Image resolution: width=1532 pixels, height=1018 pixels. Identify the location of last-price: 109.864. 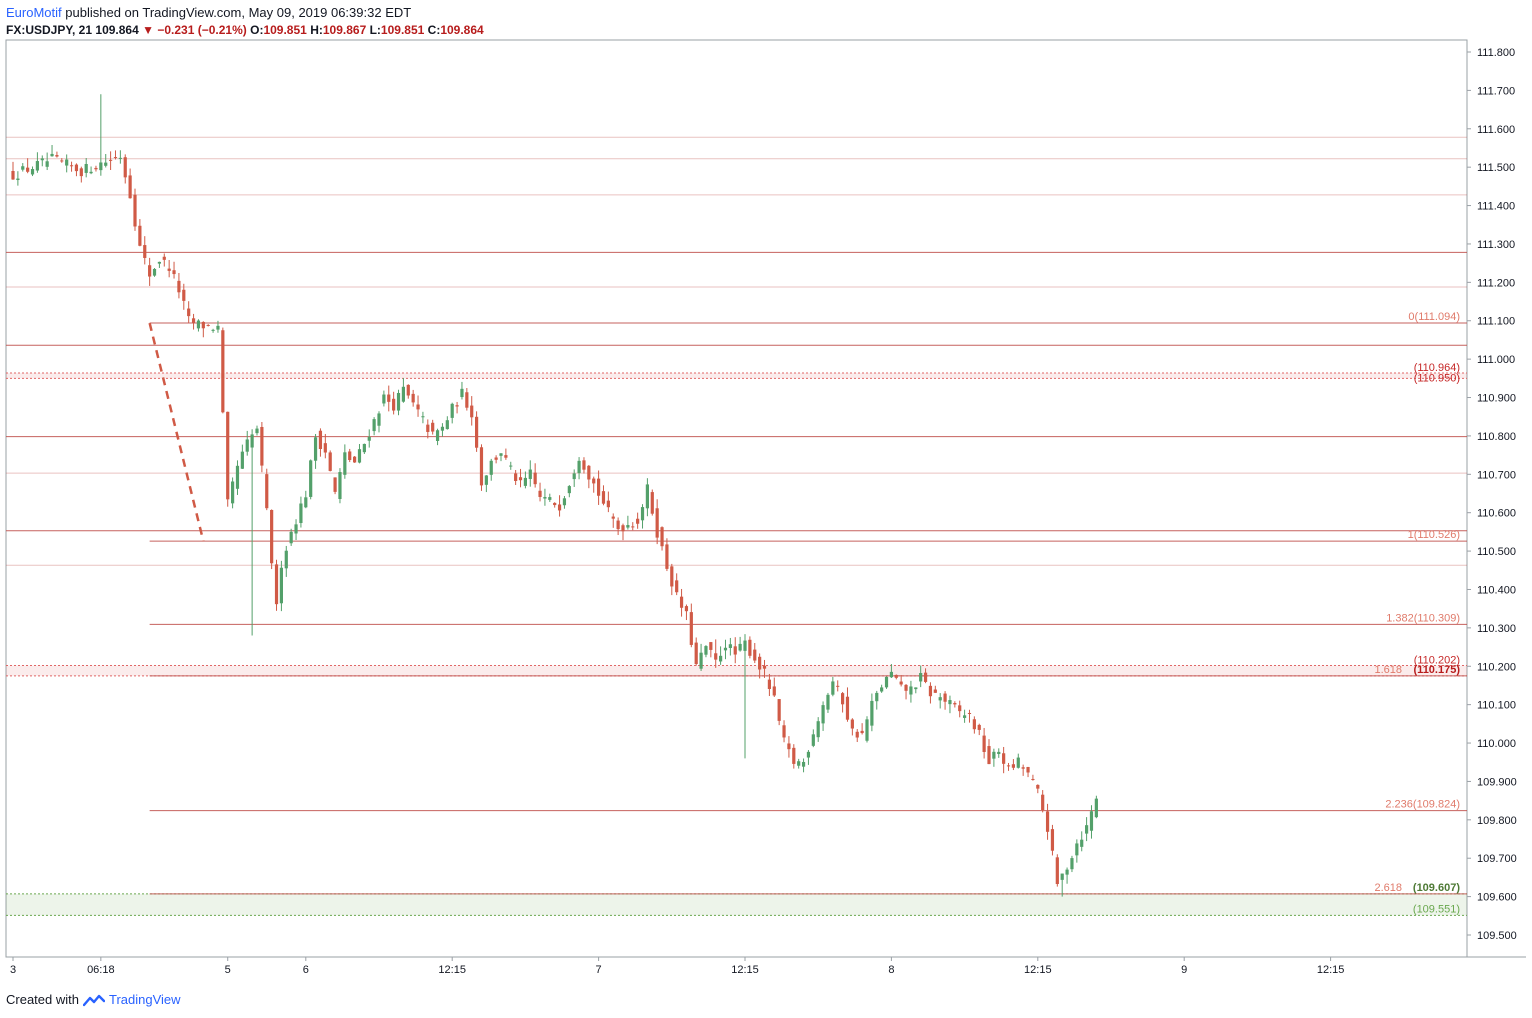
(117, 30).